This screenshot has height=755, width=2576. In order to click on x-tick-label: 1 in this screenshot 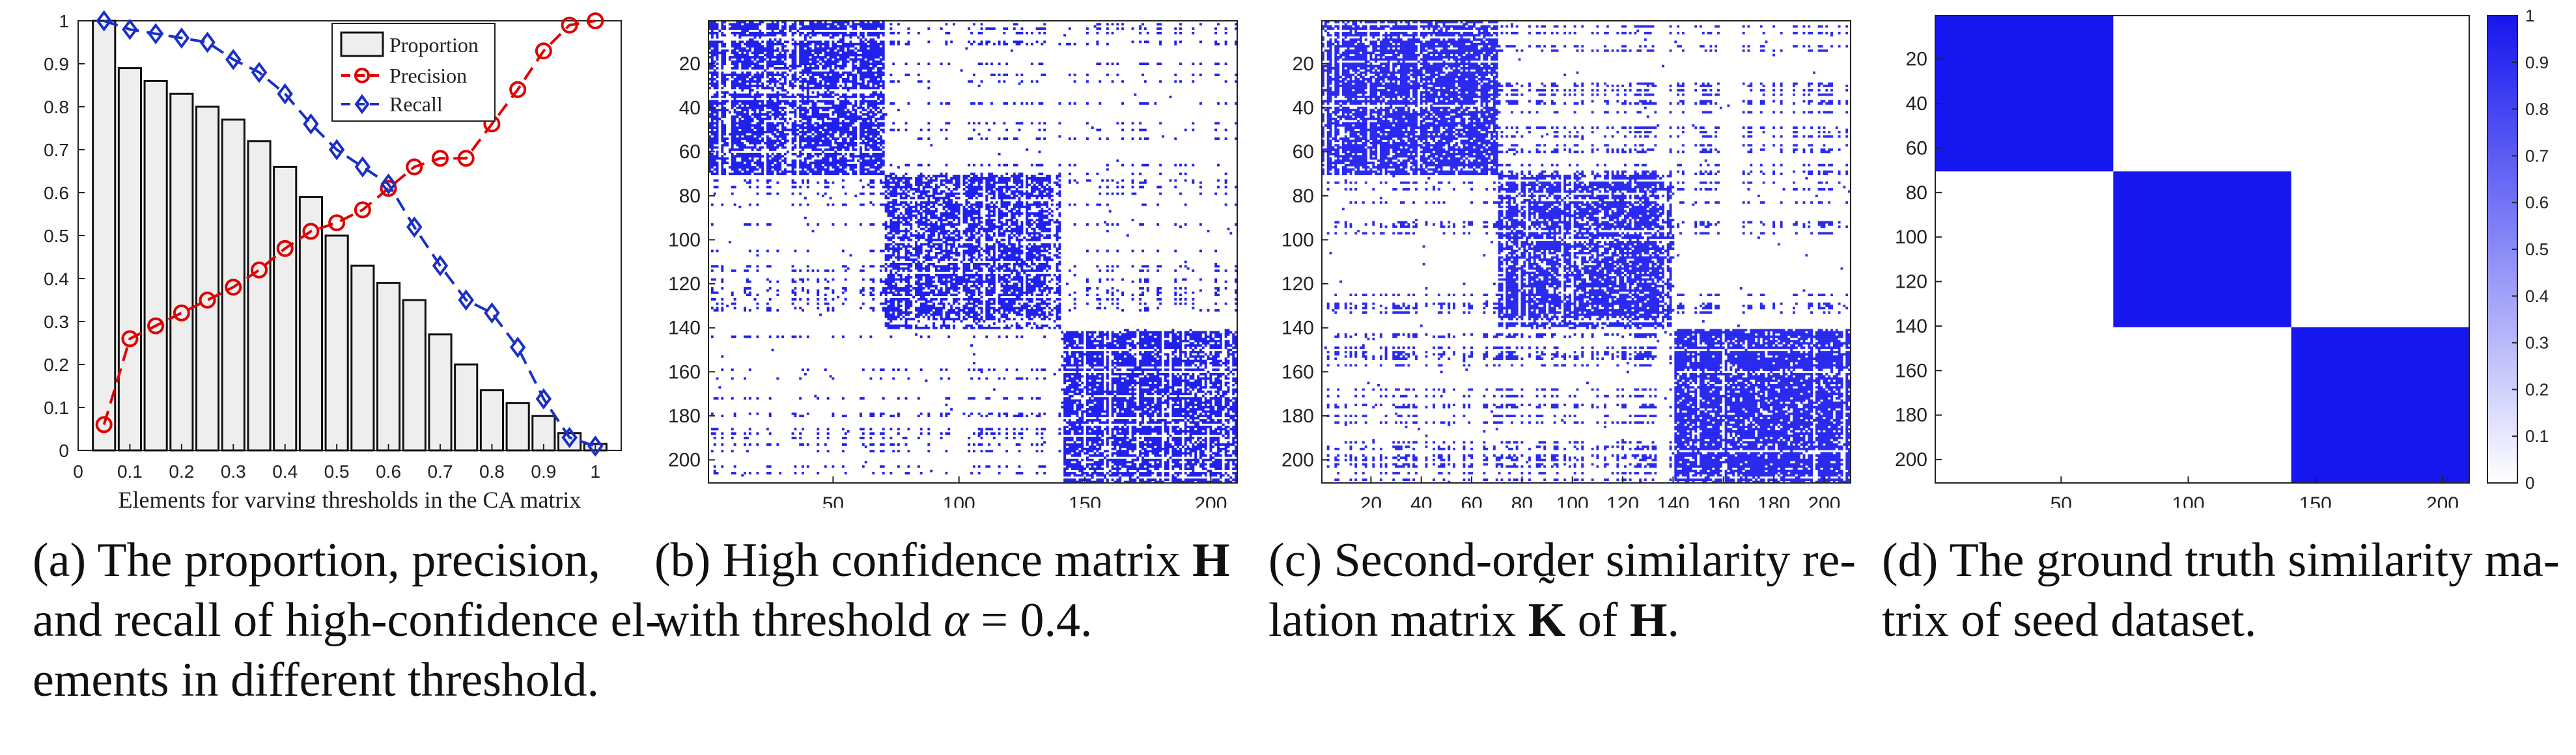, I will do `click(595, 471)`.